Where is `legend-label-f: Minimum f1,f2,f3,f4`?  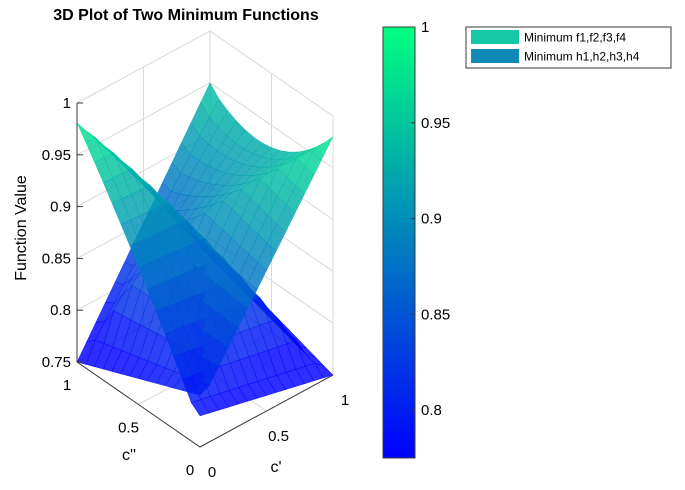 legend-label-f: Minimum f1,f2,f3,f4 is located at coordinates (575, 38).